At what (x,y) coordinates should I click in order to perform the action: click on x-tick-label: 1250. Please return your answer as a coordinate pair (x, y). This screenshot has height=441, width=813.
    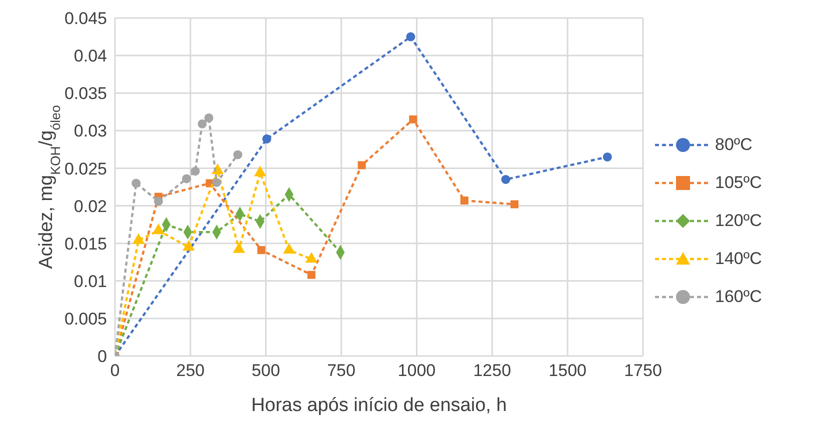
    Looking at the image, I should click on (492, 370).